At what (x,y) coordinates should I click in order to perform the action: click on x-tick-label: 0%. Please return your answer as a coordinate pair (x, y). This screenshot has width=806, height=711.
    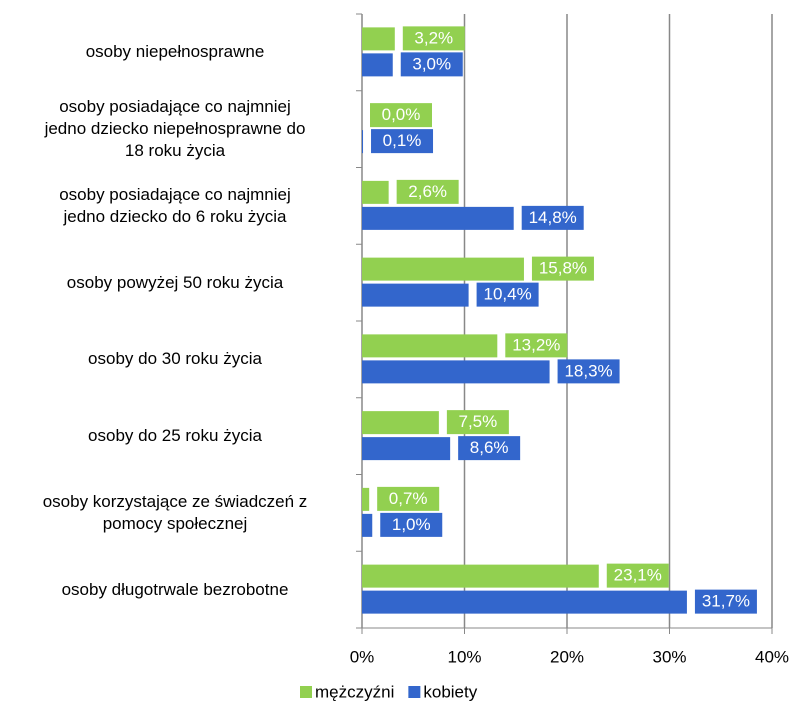
    Looking at the image, I should click on (362, 656).